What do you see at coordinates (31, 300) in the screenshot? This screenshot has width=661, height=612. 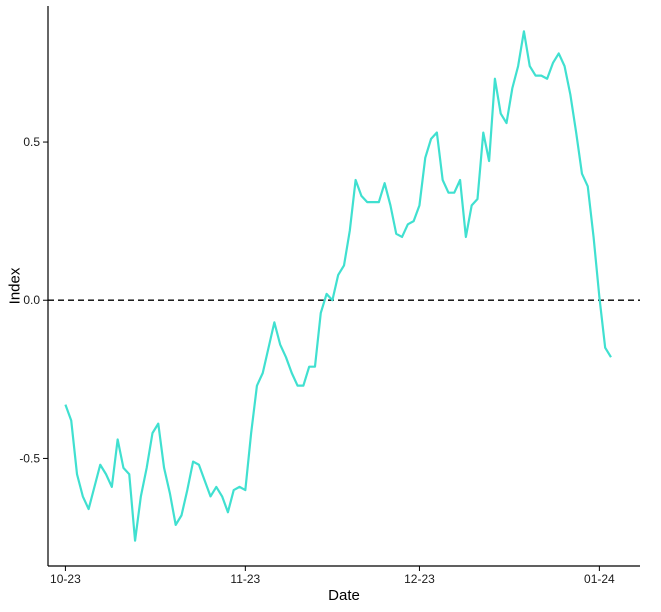 I see `y-tick-label: 0.0` at bounding box center [31, 300].